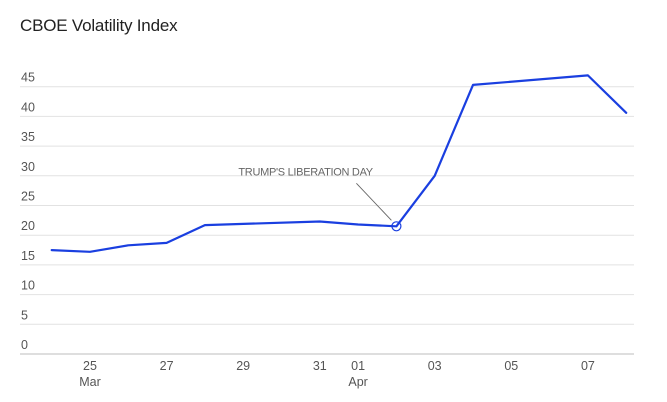  I want to click on y-tick-label-40: 40, so click(28, 107).